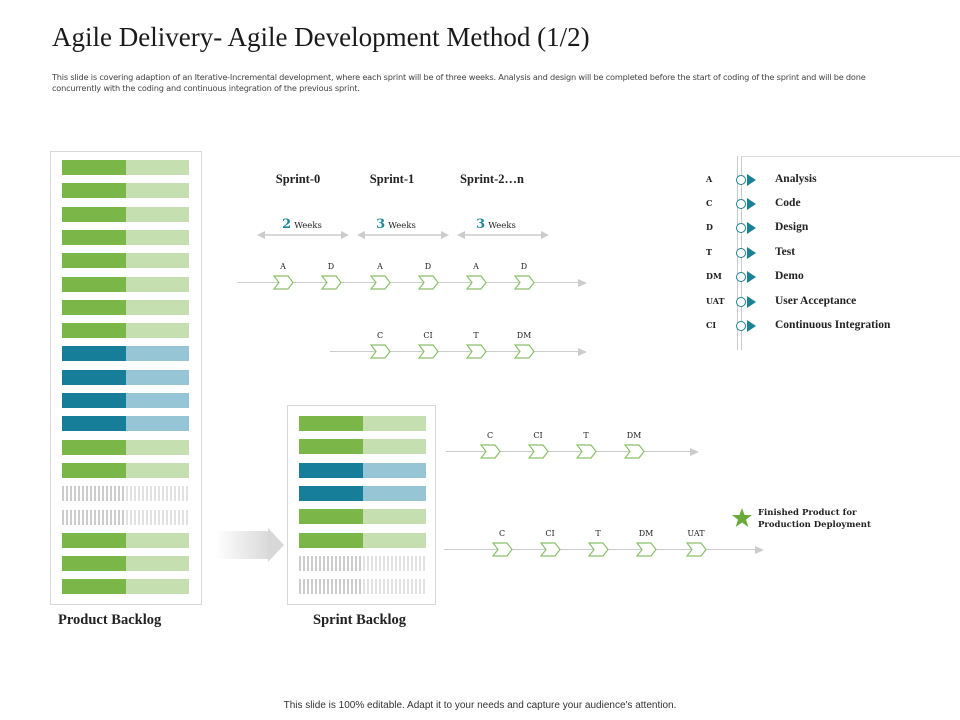  I want to click on flow-step-label: UAT, so click(696, 533).